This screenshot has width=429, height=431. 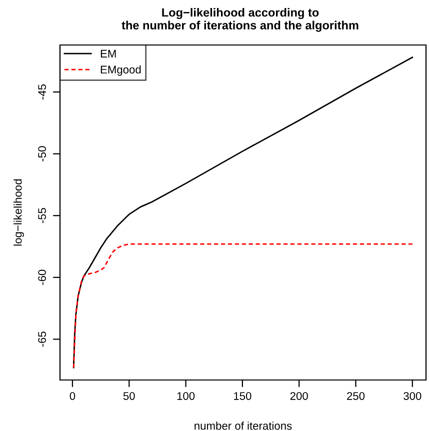 I want to click on x-tick-label: 300, so click(x=413, y=396).